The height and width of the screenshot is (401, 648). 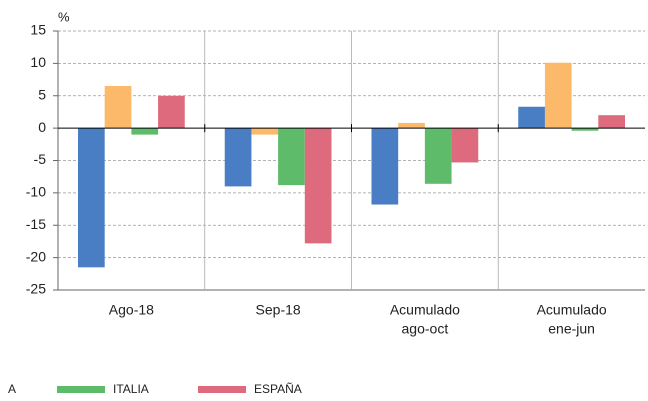 I want to click on y-tick-label: 10, so click(x=38, y=62).